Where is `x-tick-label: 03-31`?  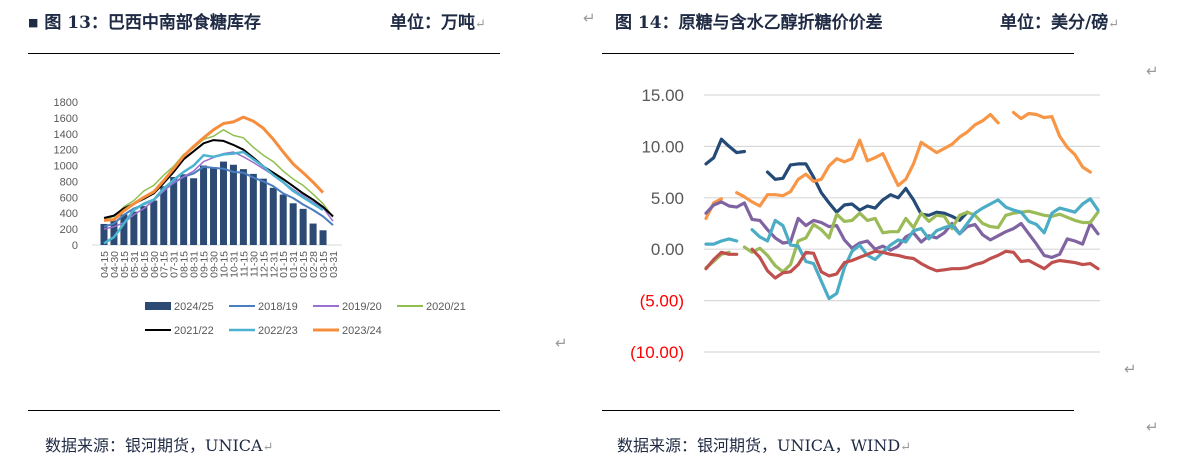
x-tick-label: 03-31 is located at coordinates (334, 264).